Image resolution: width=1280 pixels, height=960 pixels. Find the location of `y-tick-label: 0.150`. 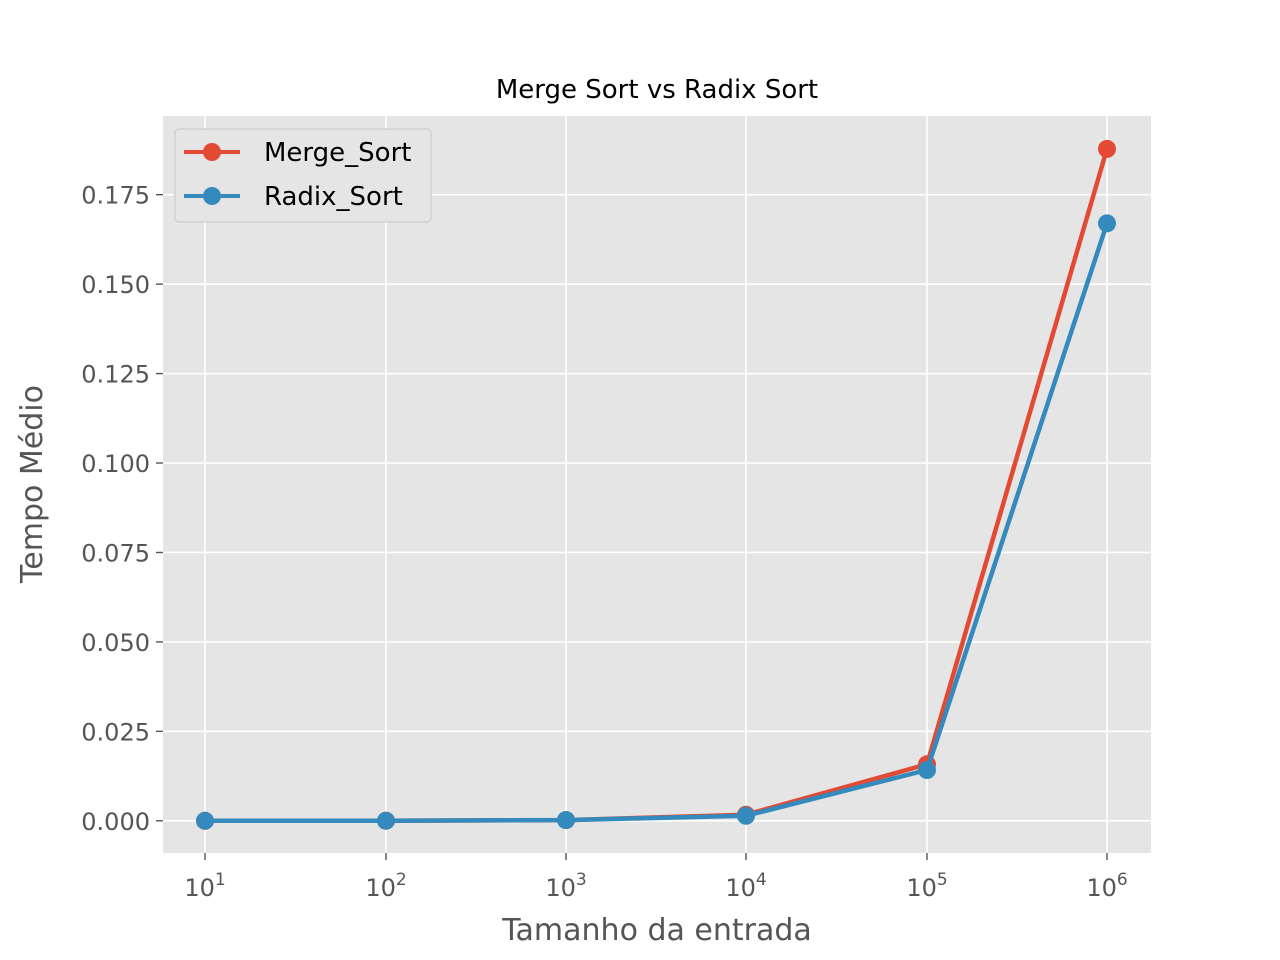

y-tick-label: 0.150 is located at coordinates (115, 285).